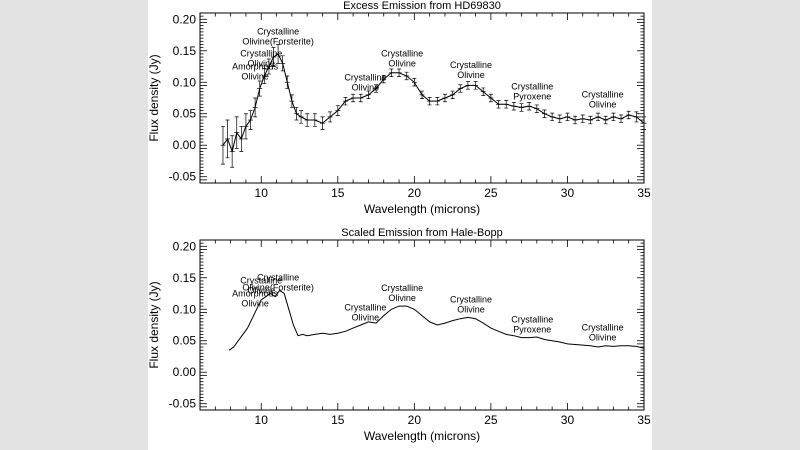 The height and width of the screenshot is (450, 800). What do you see at coordinates (421, 233) in the screenshot?
I see `chart-title: Scaled Emission from Hale-Bopp` at bounding box center [421, 233].